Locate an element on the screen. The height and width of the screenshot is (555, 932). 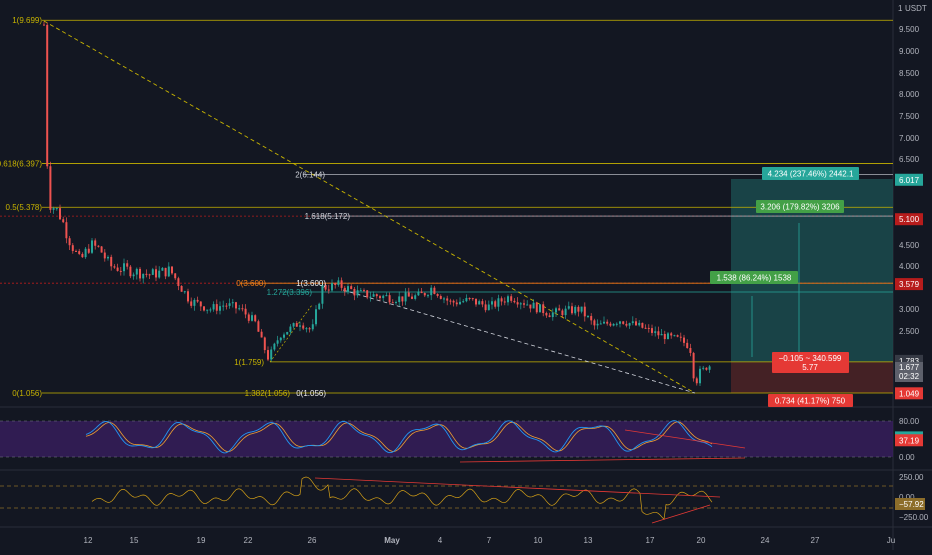
fib-extension-label: 0(3.600) is located at coordinates (251, 283).